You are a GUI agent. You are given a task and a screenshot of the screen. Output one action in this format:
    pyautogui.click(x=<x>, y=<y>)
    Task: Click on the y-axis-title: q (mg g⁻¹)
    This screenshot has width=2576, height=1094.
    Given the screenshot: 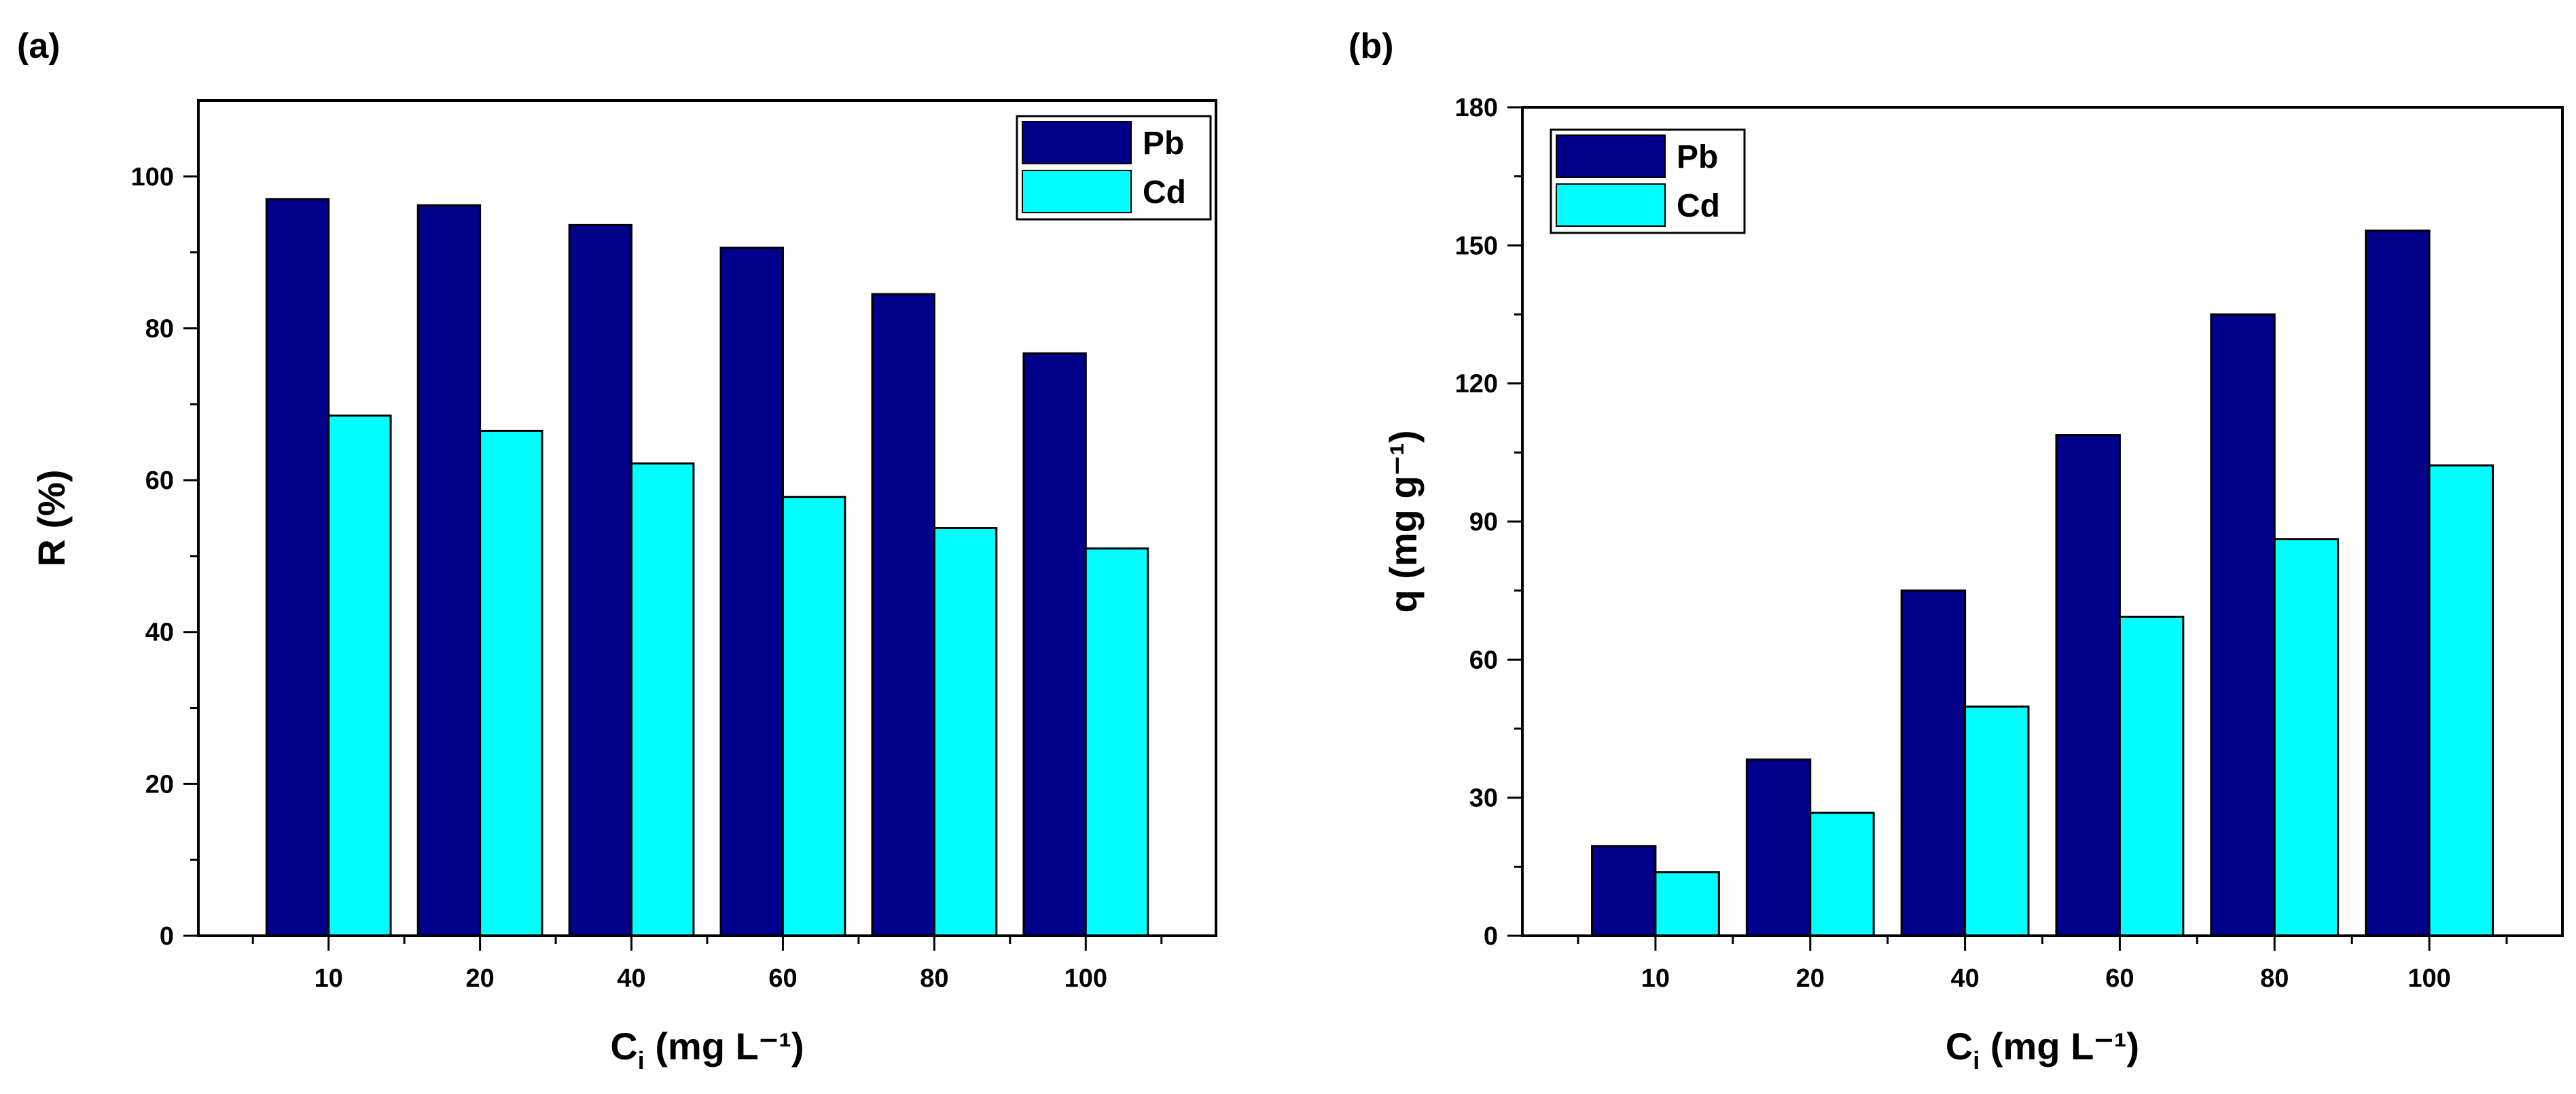 What is the action you would take?
    pyautogui.click(x=1404, y=521)
    